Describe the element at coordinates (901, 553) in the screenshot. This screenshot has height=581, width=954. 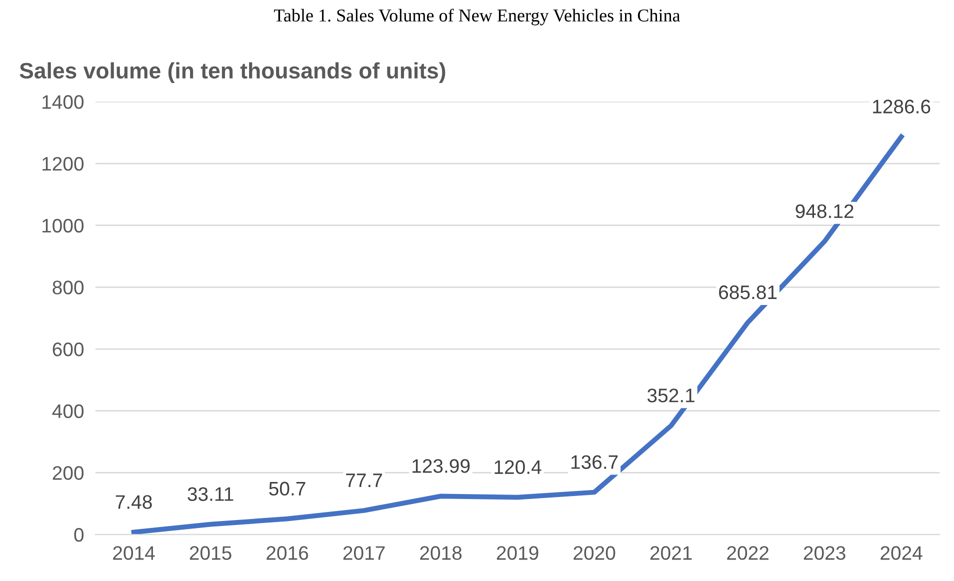
I see `x-tick-label: 2024` at that location.